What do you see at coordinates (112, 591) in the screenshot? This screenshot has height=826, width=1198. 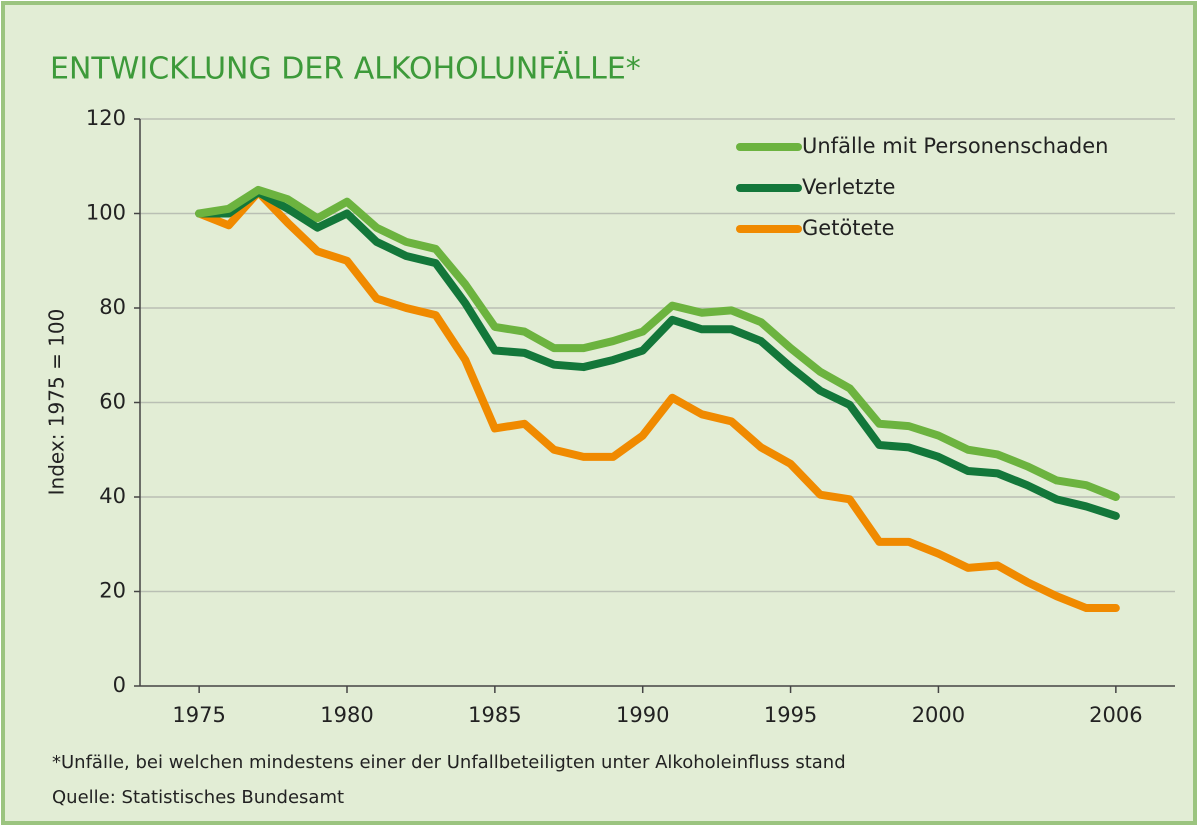 I see `y-tick-label: 20` at bounding box center [112, 591].